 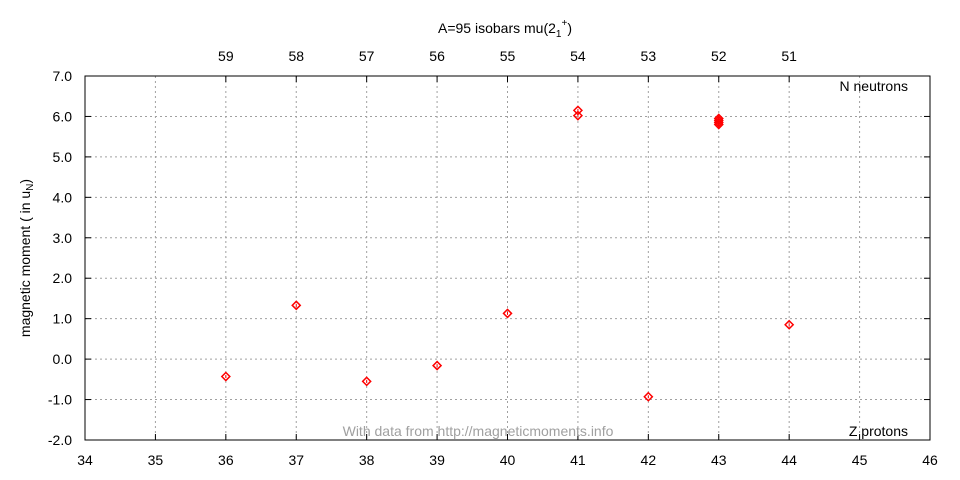 What do you see at coordinates (63, 157) in the screenshot?
I see `y-tick-label: 5.0` at bounding box center [63, 157].